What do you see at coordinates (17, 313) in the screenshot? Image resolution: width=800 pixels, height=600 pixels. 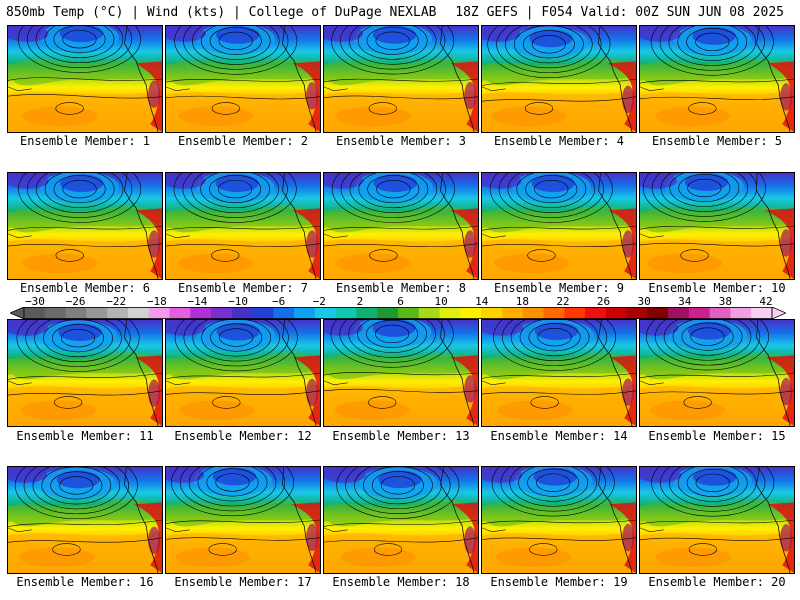 I see `colorbar-left-arrow` at bounding box center [17, 313].